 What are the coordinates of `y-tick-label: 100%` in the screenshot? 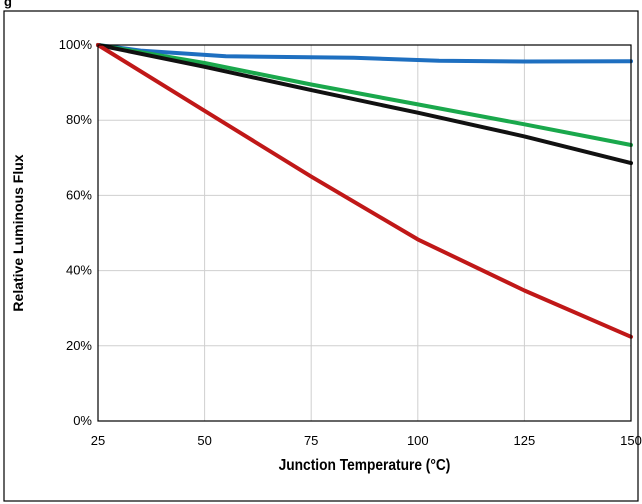 It's located at (76, 44).